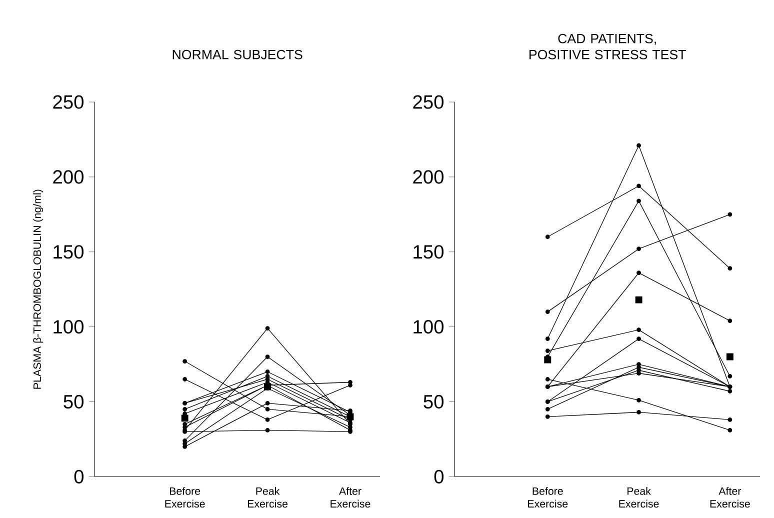 This screenshot has width=774, height=518. Describe the element at coordinates (38, 289) in the screenshot. I see `y-axis-title: PLASMA β-THROMBOGLOBULIN (ng/ml)` at that location.